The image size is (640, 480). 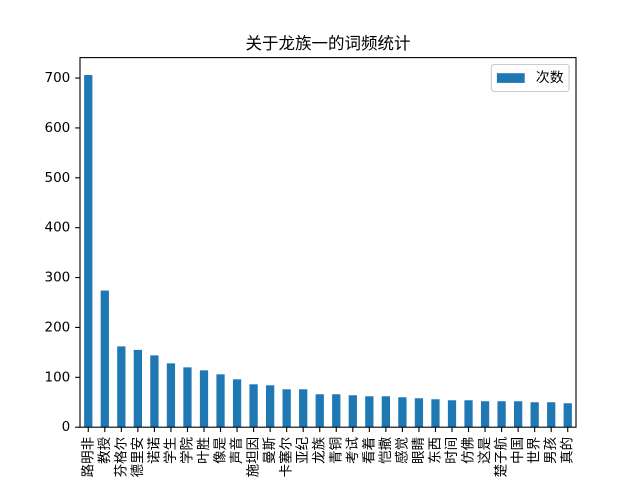 What do you see at coordinates (204, 450) in the screenshot?
I see `x-tick-label: 叶胜` at bounding box center [204, 450].